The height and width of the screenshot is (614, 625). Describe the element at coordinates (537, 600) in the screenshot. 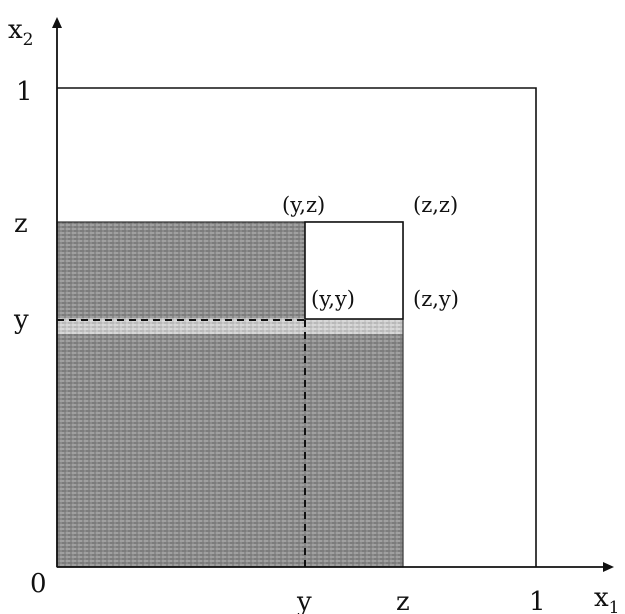

I see `x-tick-1: 1` at that location.